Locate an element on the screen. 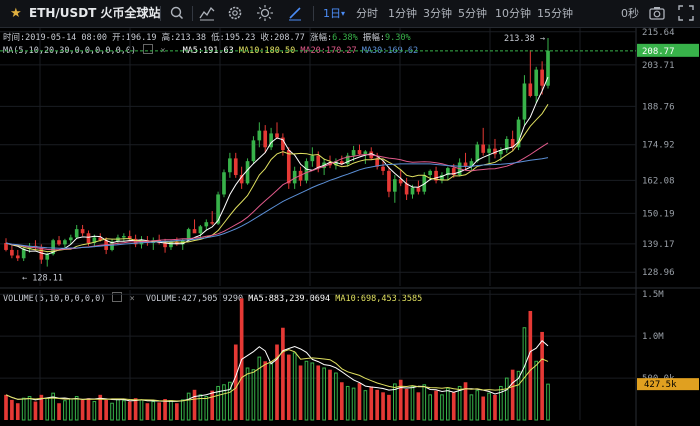 Image resolution: width=700 pixels, height=426 pixels. search-icon is located at coordinates (177, 13).